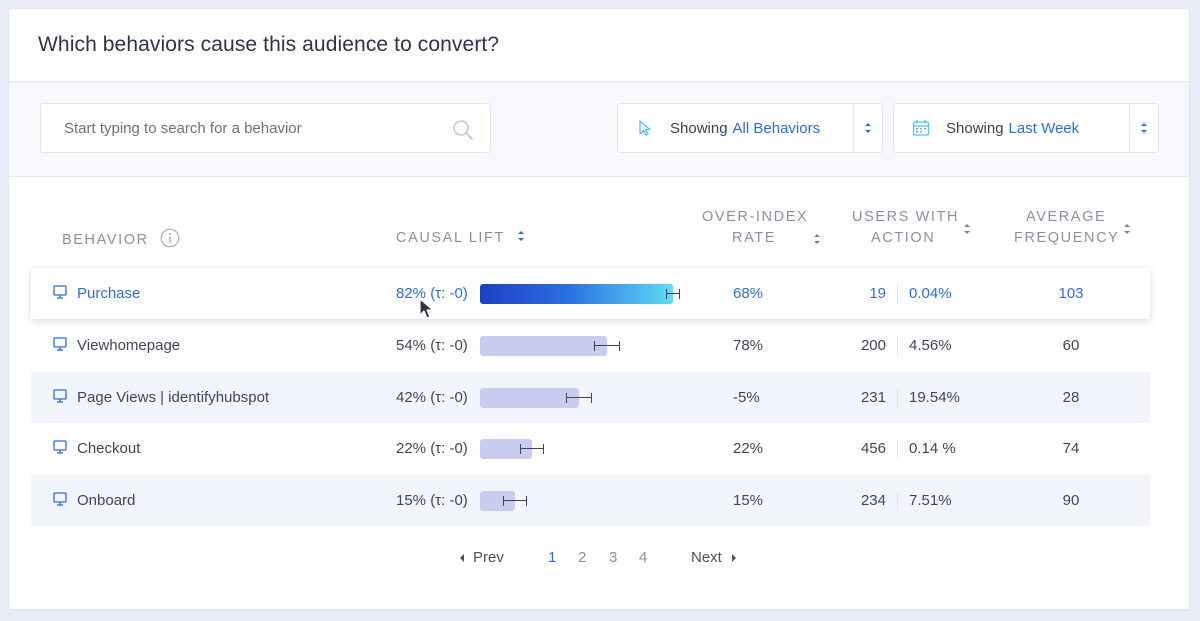 The width and height of the screenshot is (1200, 621). Describe the element at coordinates (934, 397) in the screenshot. I see `users-percent: 19.54%` at that location.